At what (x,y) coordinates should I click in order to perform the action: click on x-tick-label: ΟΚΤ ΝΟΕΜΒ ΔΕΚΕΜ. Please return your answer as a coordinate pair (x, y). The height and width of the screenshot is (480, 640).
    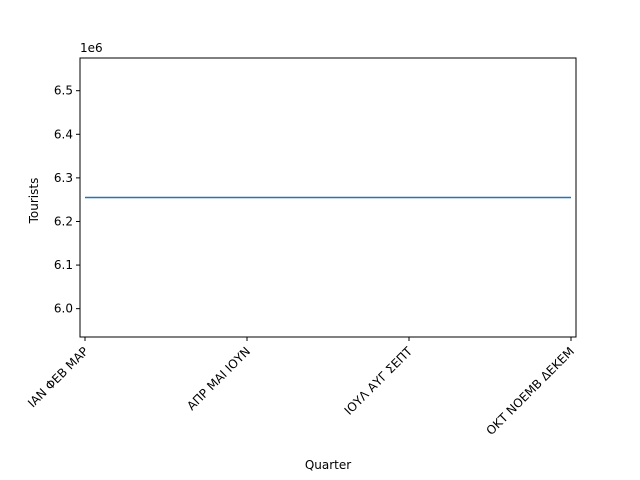
    Looking at the image, I should click on (530, 391).